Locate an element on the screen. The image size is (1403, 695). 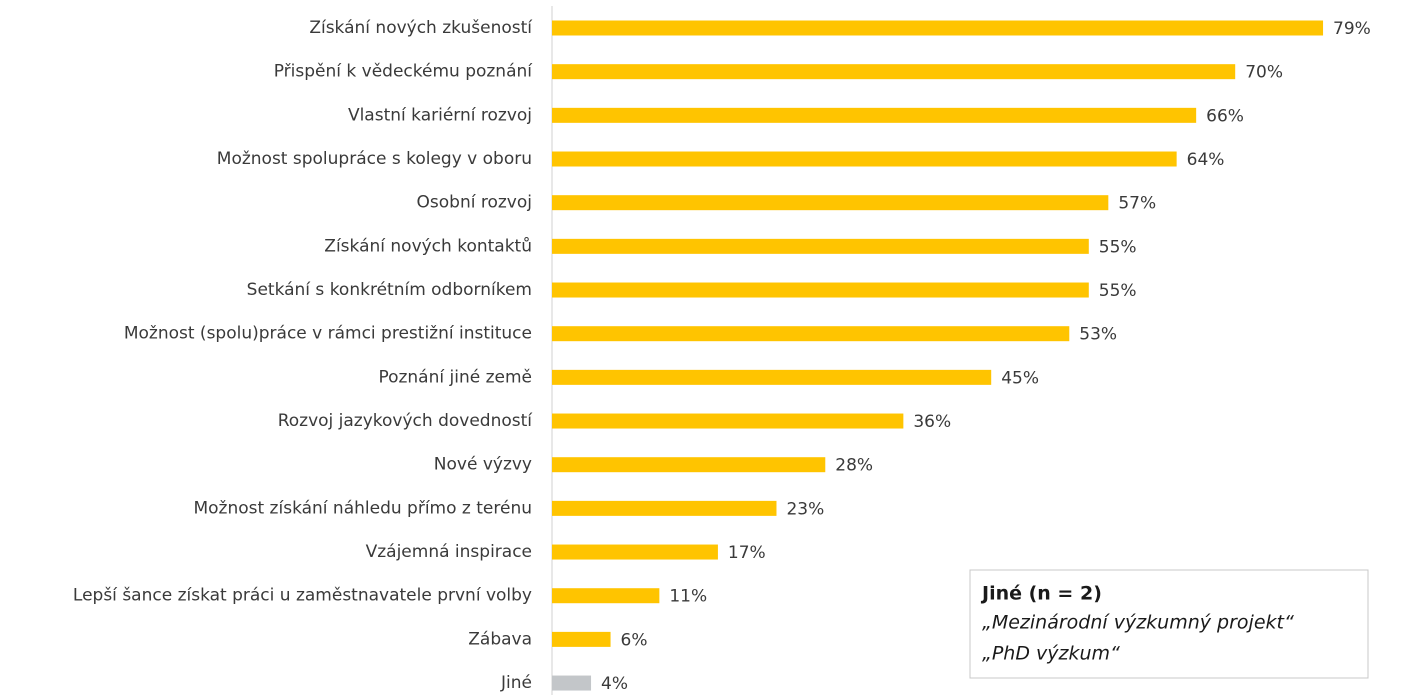
category-label: Nové výzvy is located at coordinates (483, 465).